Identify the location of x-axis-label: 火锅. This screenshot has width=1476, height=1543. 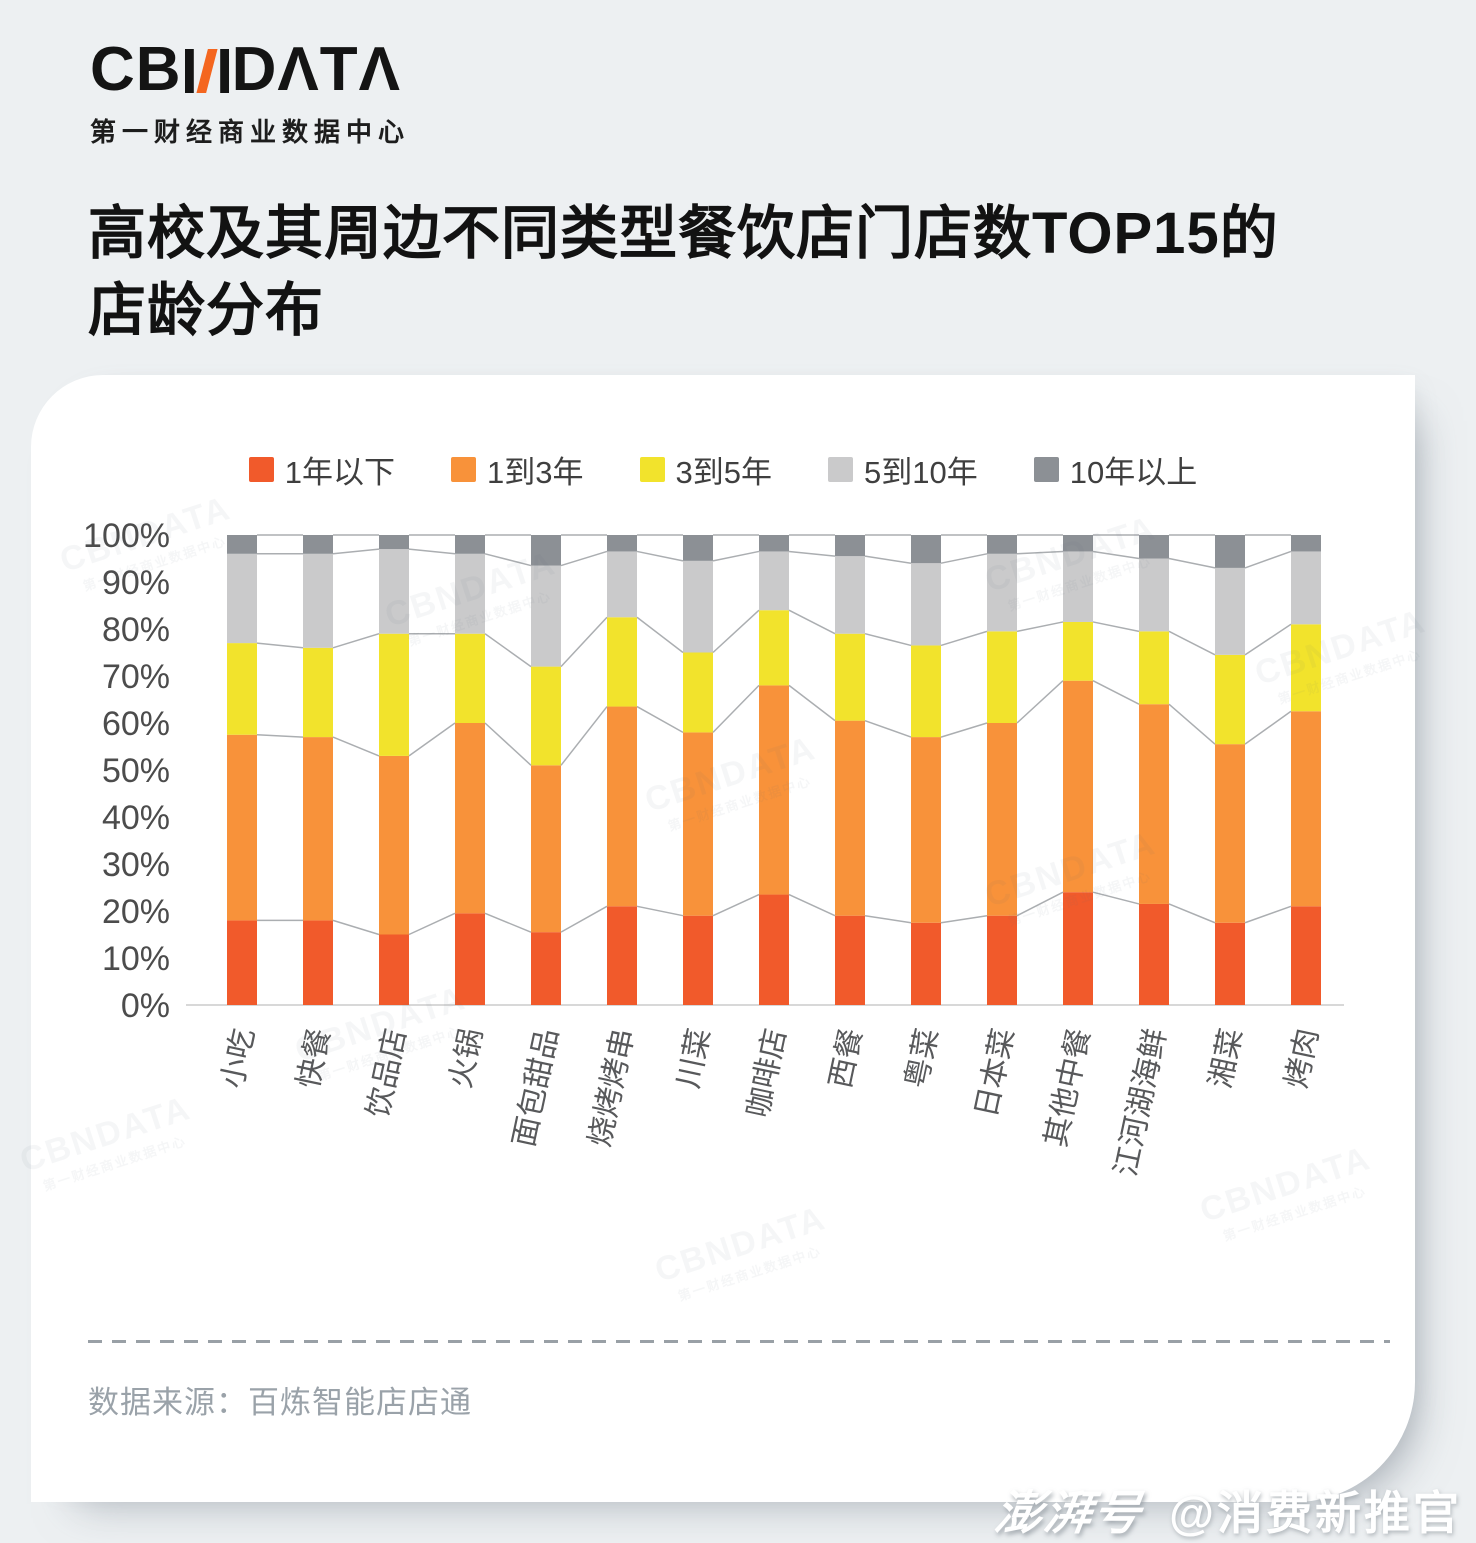
(466, 1059).